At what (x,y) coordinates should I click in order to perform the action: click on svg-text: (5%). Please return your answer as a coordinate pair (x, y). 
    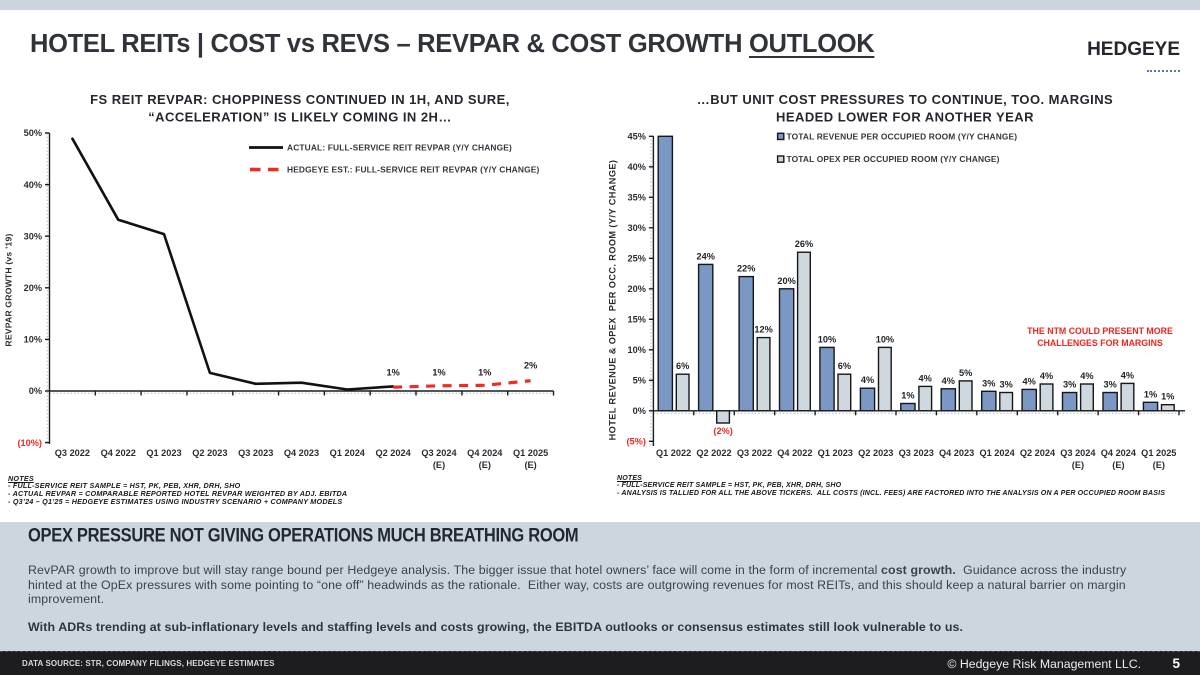
    Looking at the image, I should click on (635, 442).